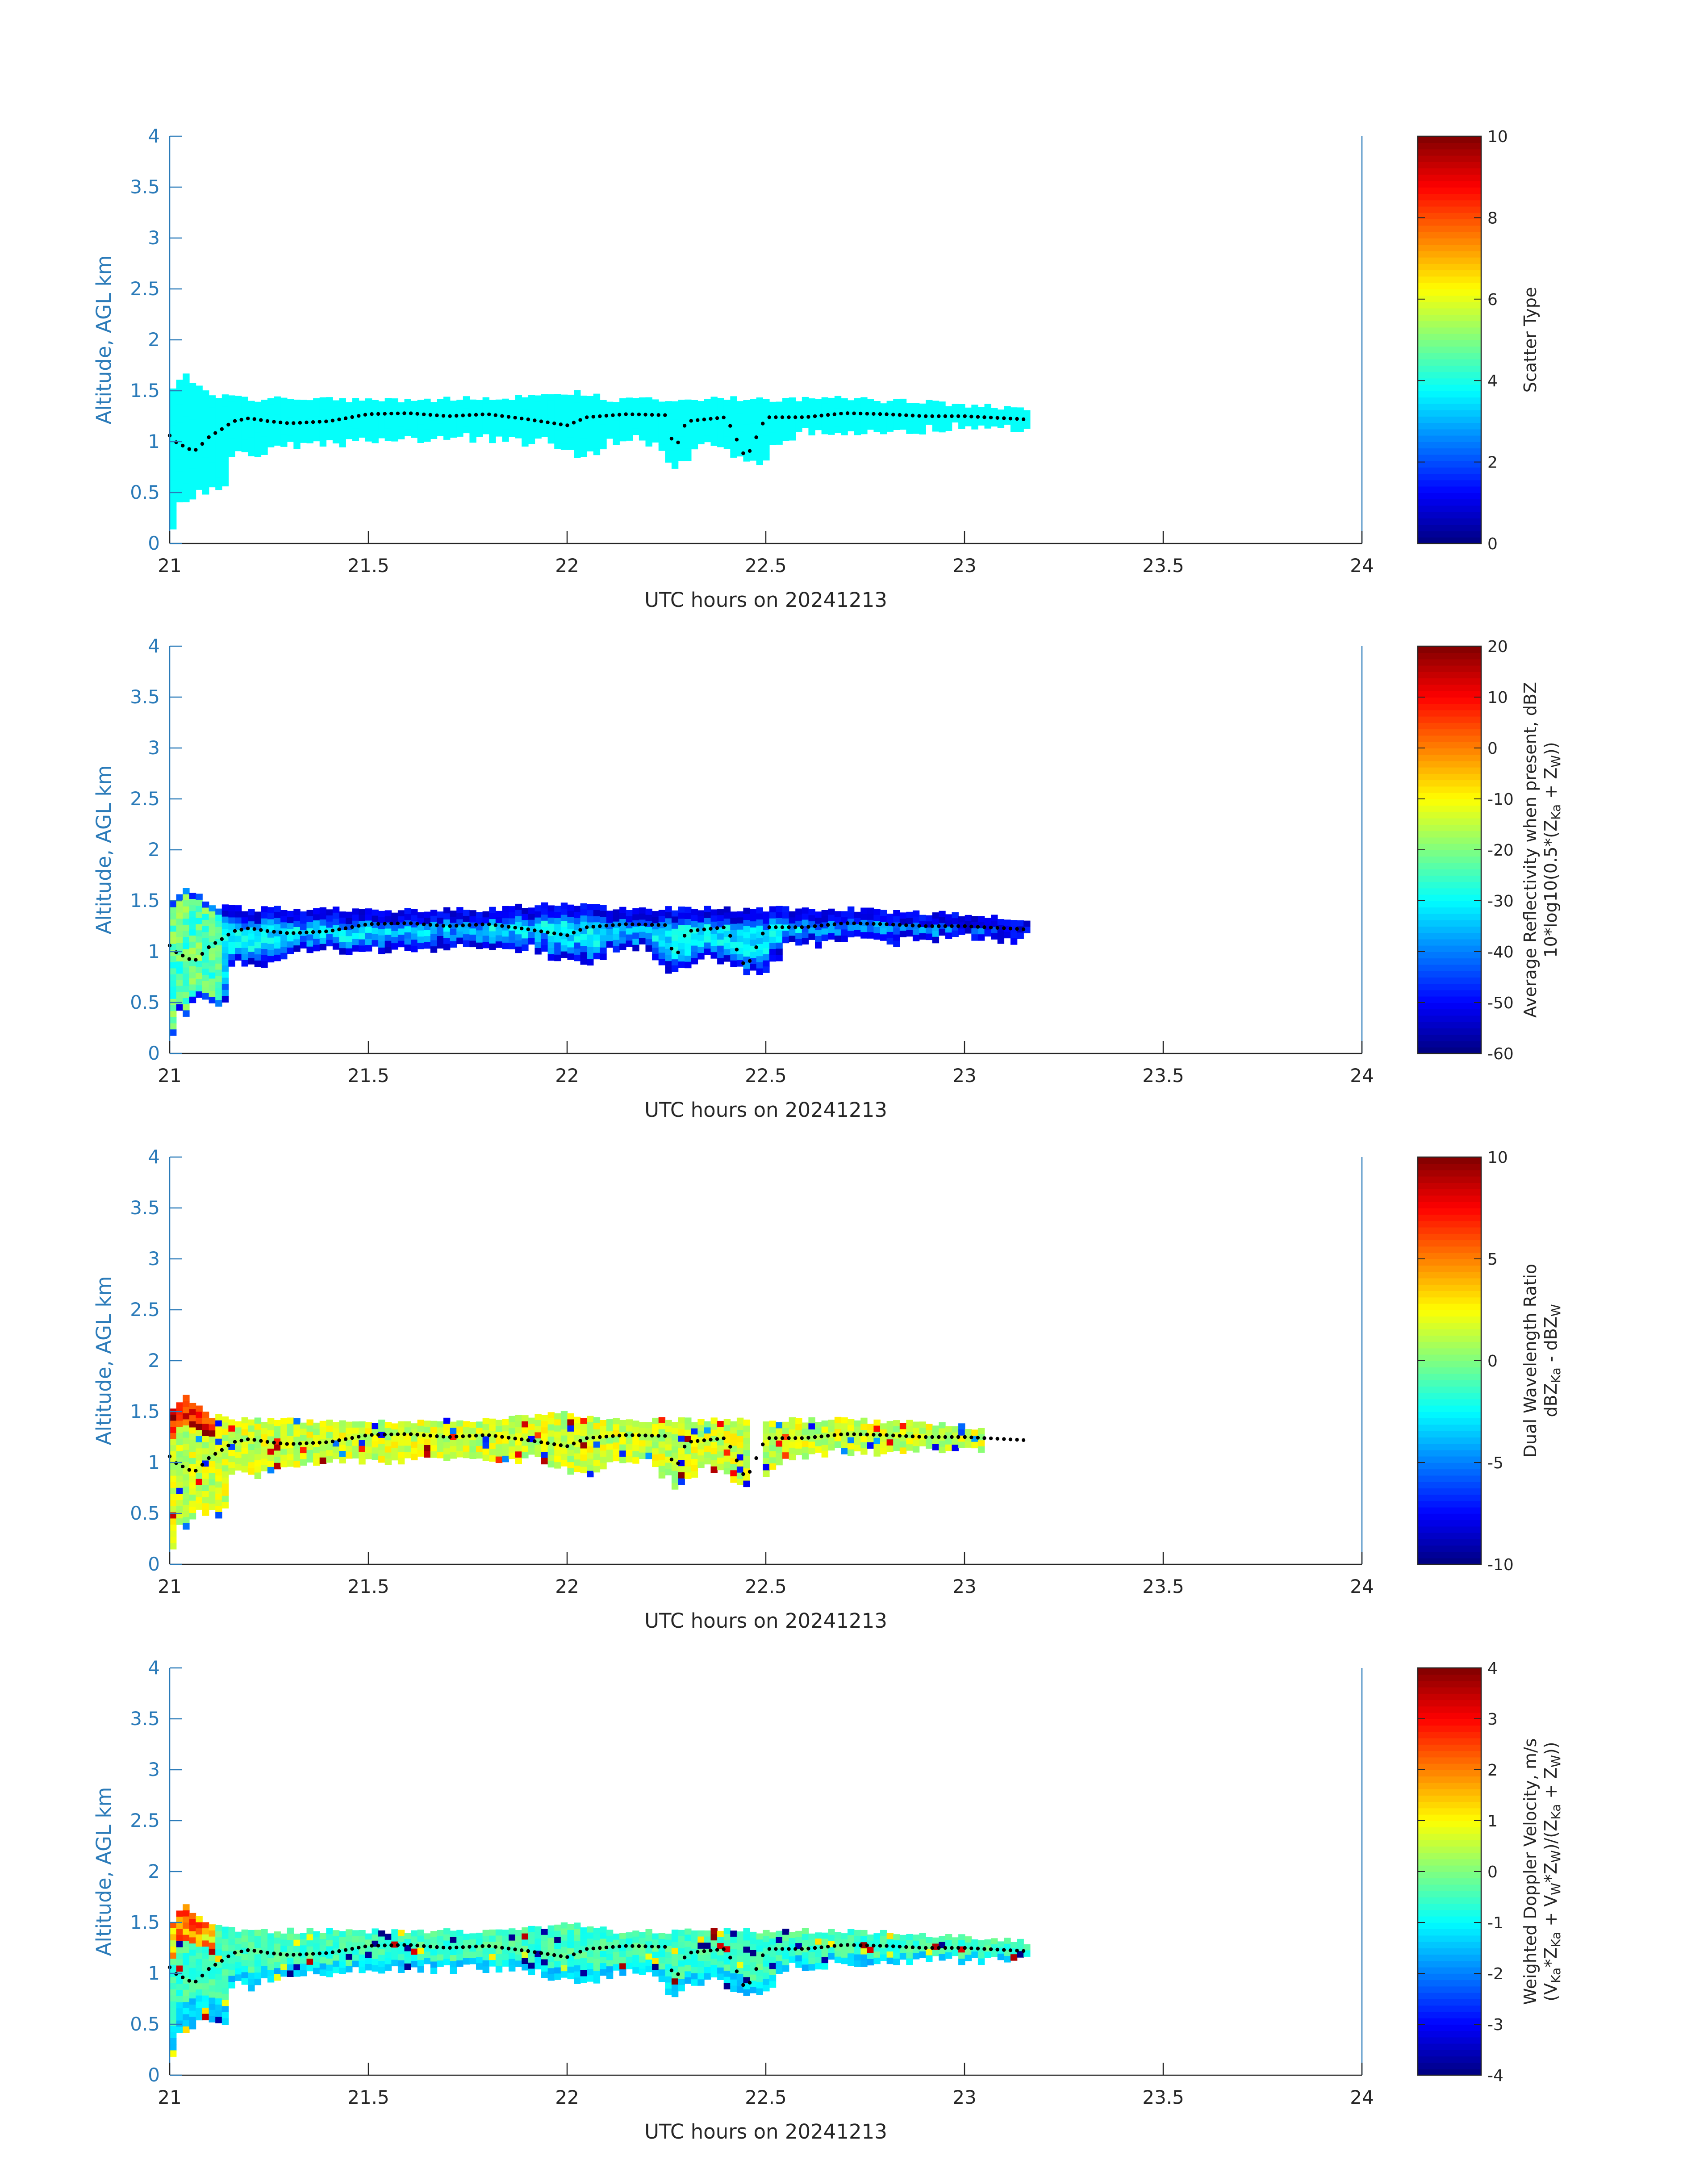 The width and height of the screenshot is (1708, 2177). I want to click on colorbar-label: Weighted Doppler Velocity, m/s, so click(1530, 1871).